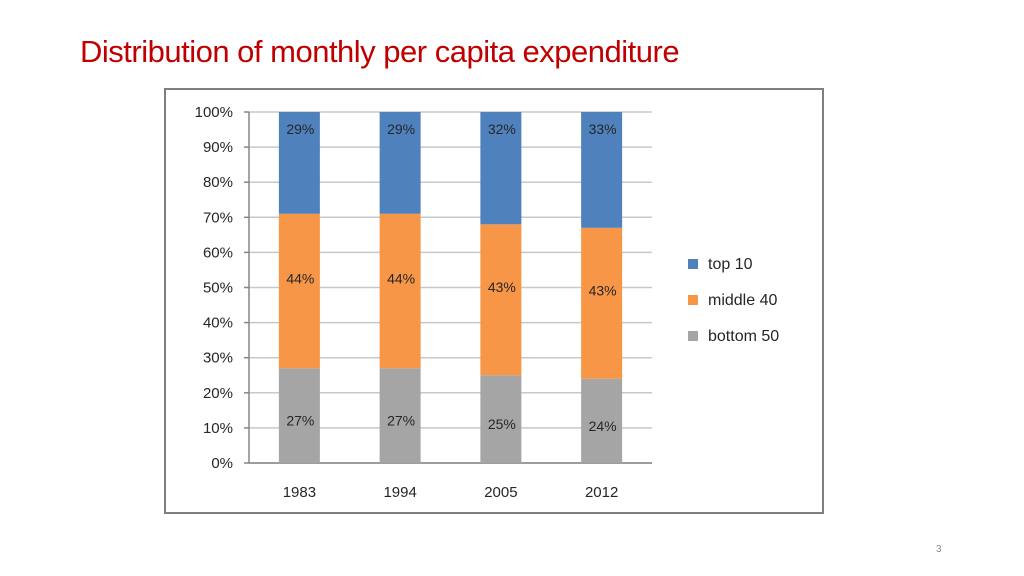  Describe the element at coordinates (502, 129) in the screenshot. I see `data-label: 32%` at that location.